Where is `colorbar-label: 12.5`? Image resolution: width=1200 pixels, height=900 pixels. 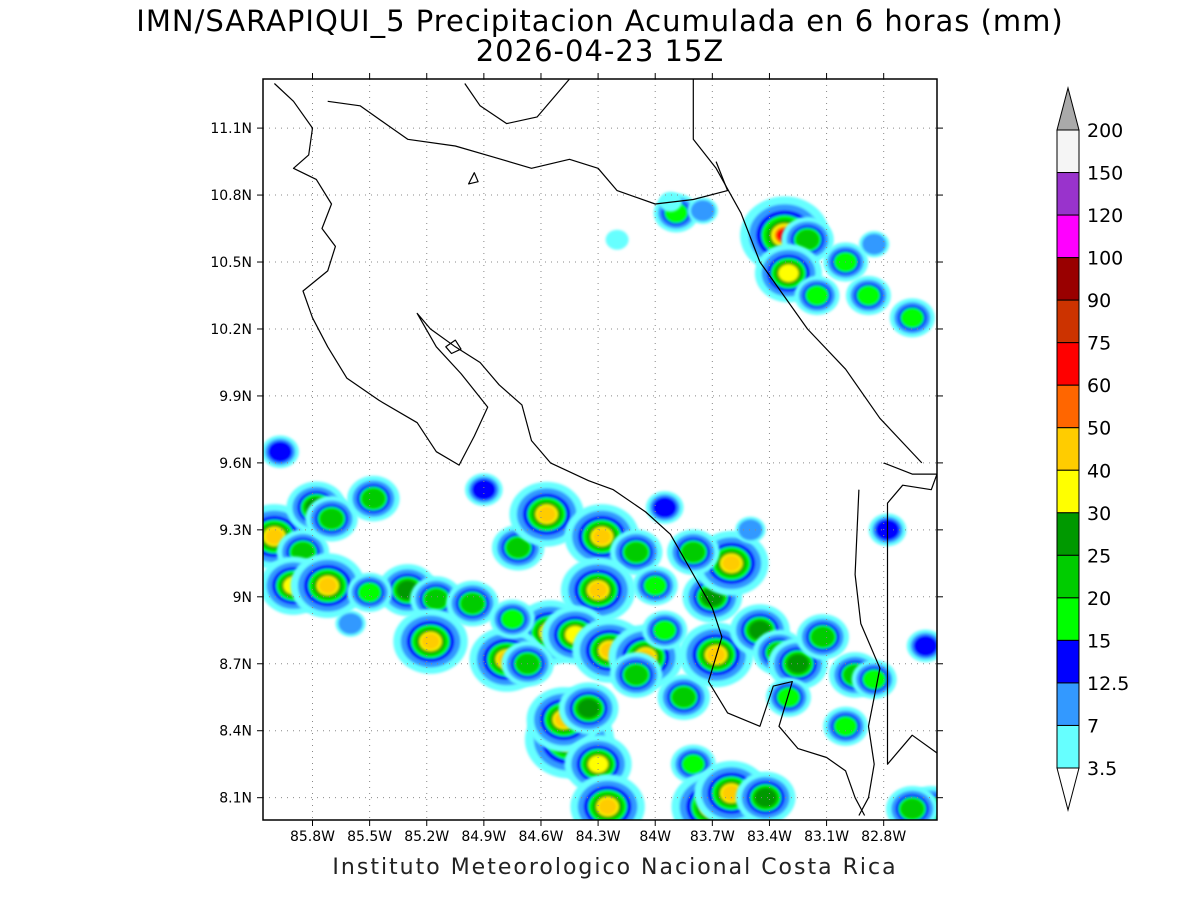 colorbar-label: 12.5 is located at coordinates (1108, 684).